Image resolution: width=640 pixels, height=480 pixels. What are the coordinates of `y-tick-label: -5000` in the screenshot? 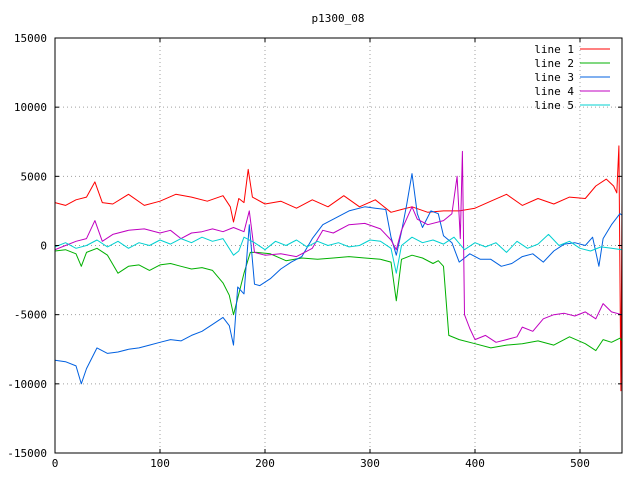 It's located at (30, 315).